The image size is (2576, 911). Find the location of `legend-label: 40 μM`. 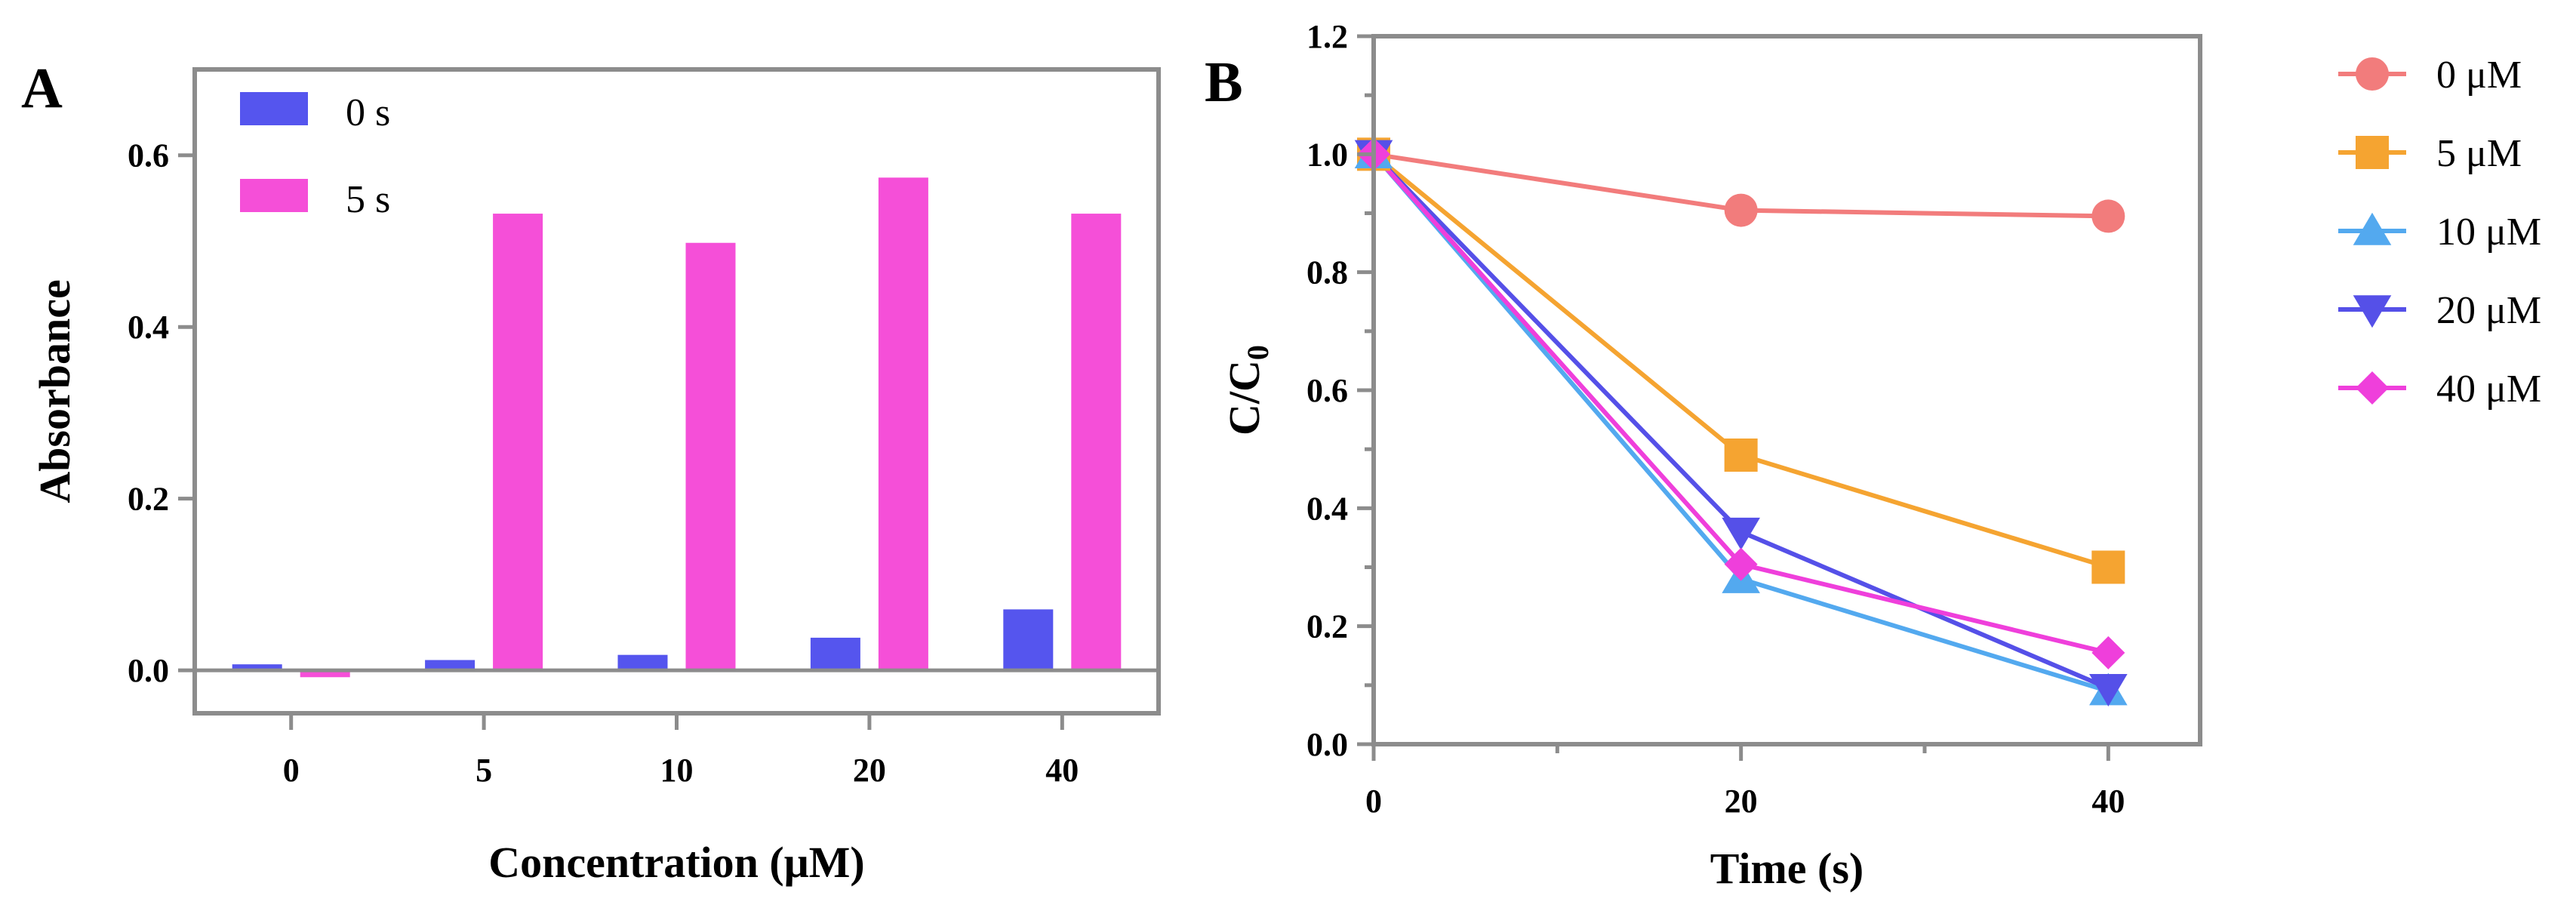

legend-label: 40 μM is located at coordinates (2488, 390).